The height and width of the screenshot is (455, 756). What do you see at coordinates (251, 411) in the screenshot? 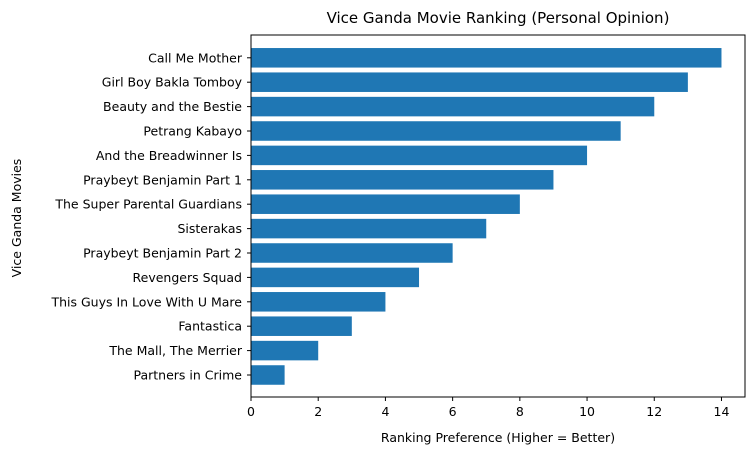
I see `x-tick-label-0: 0` at bounding box center [251, 411].